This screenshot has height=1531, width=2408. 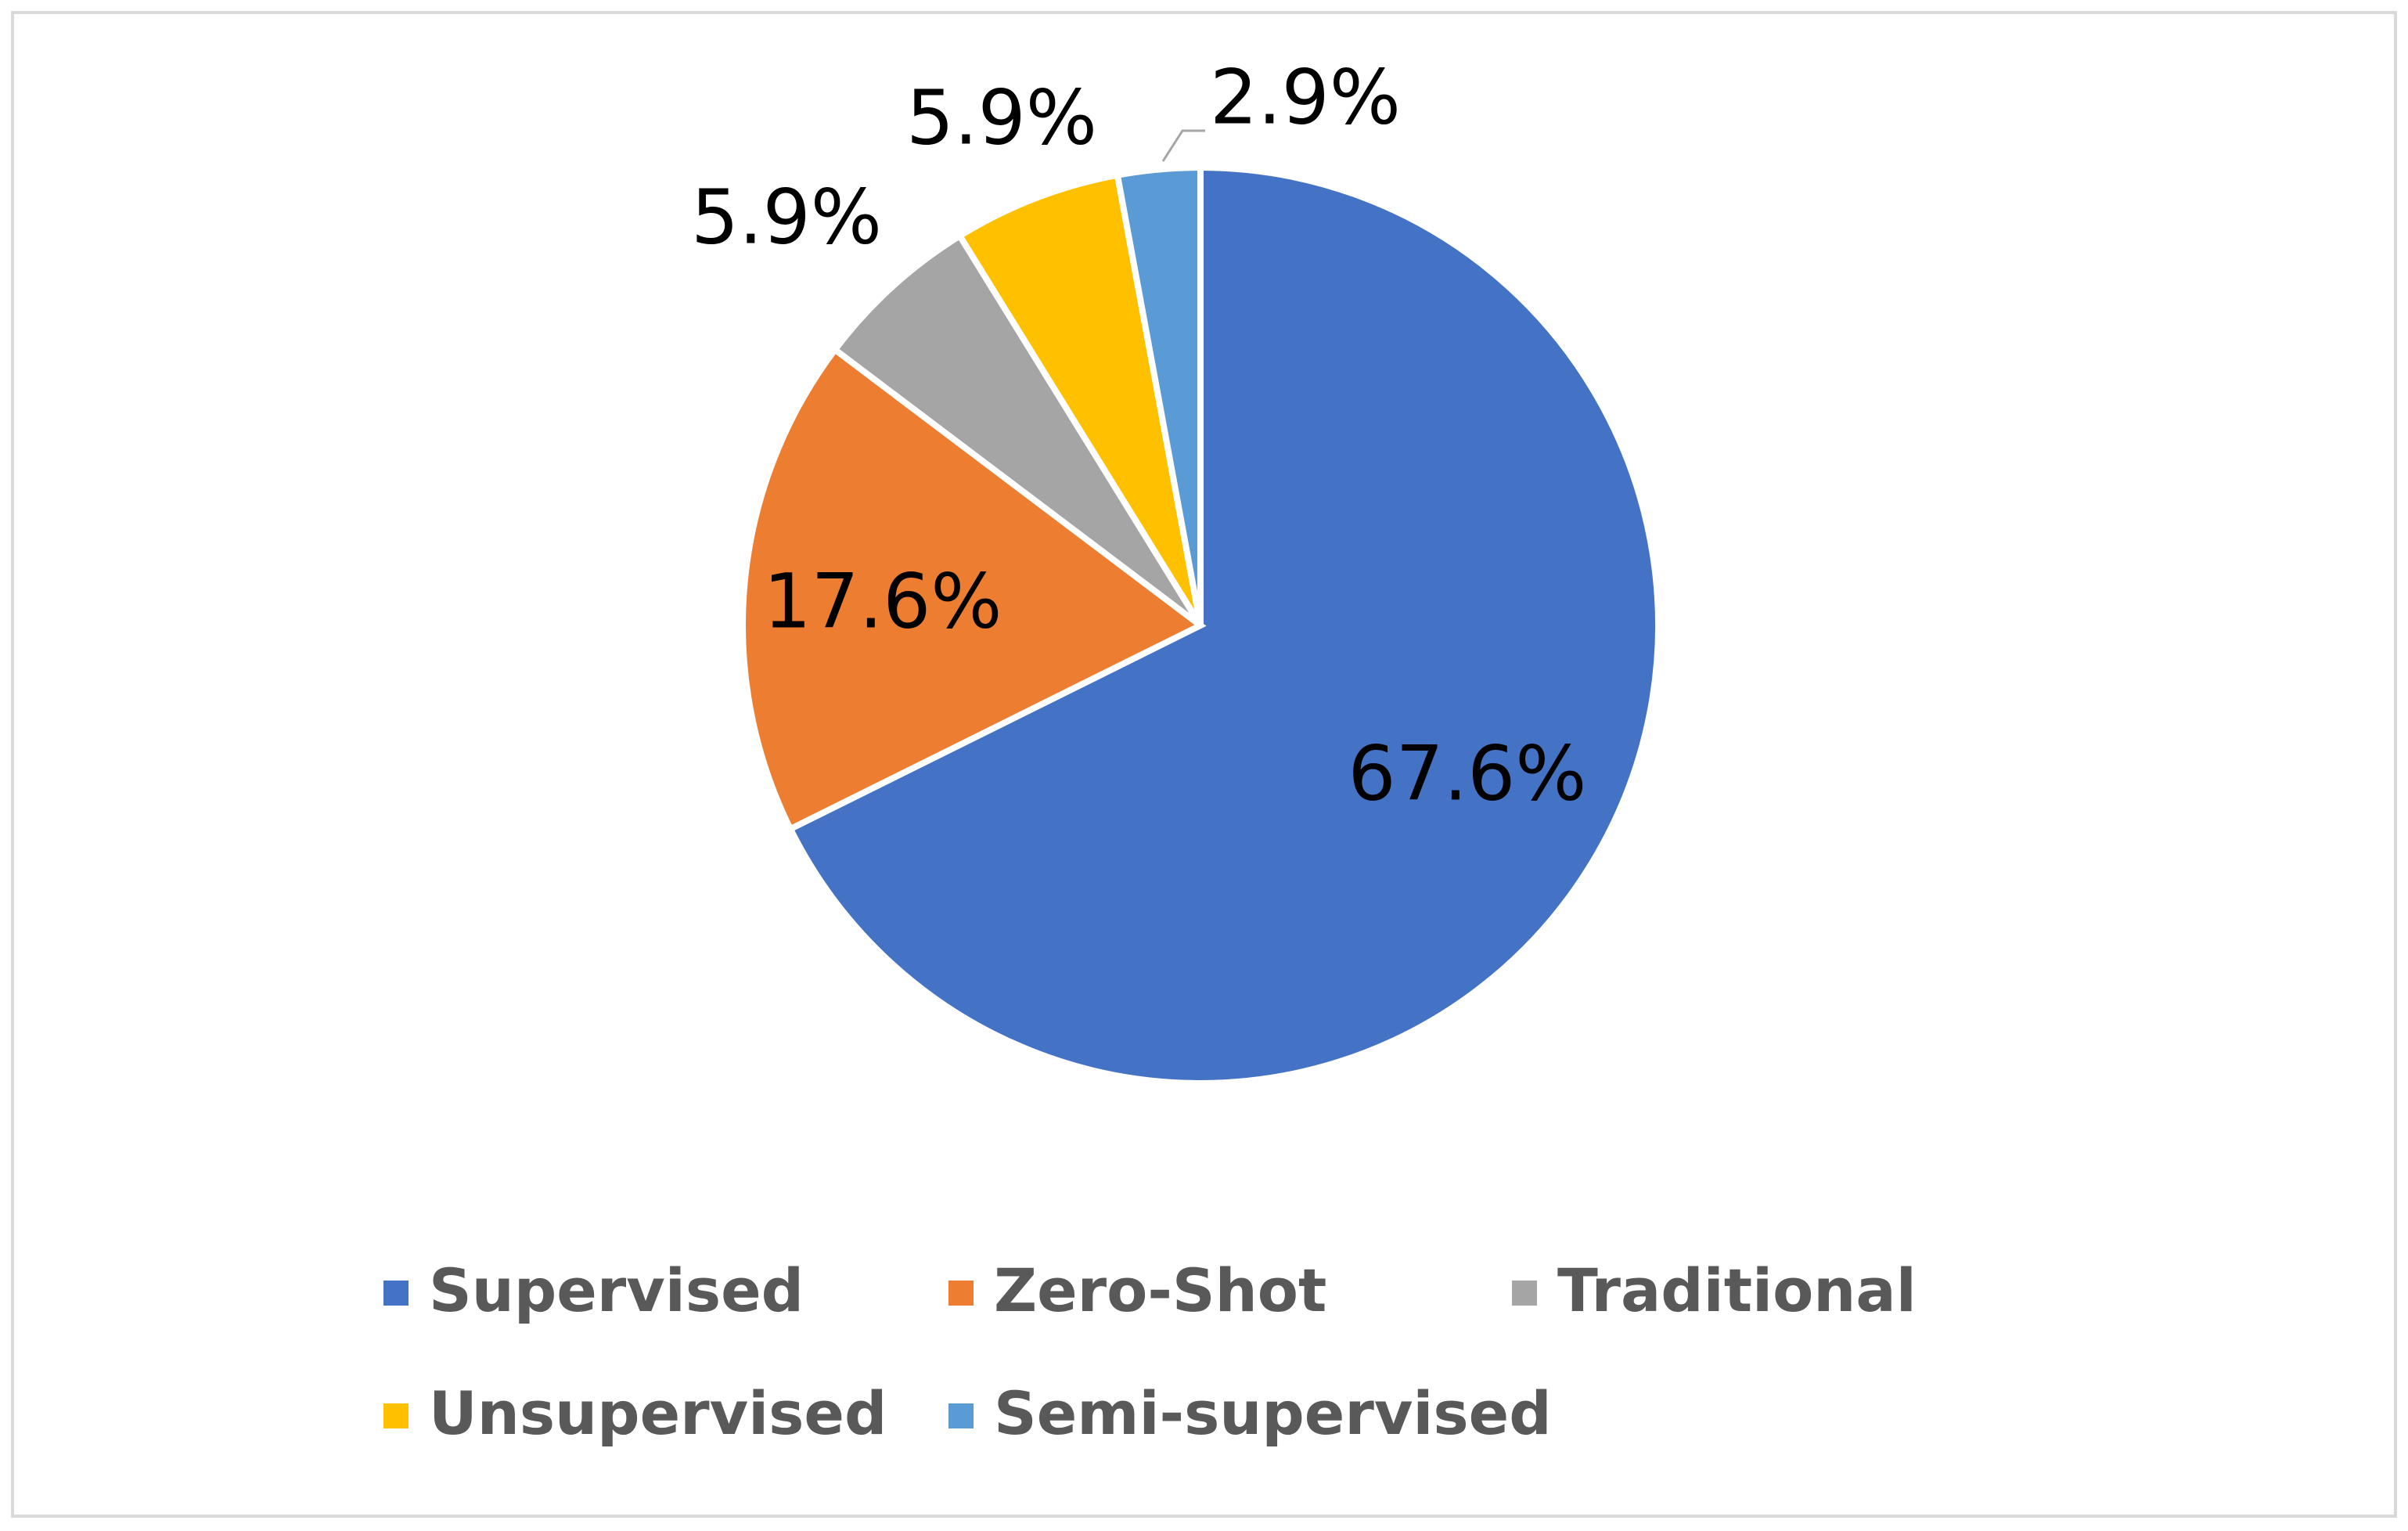 I want to click on legend-label: Zero-Shot, so click(x=1160, y=1290).